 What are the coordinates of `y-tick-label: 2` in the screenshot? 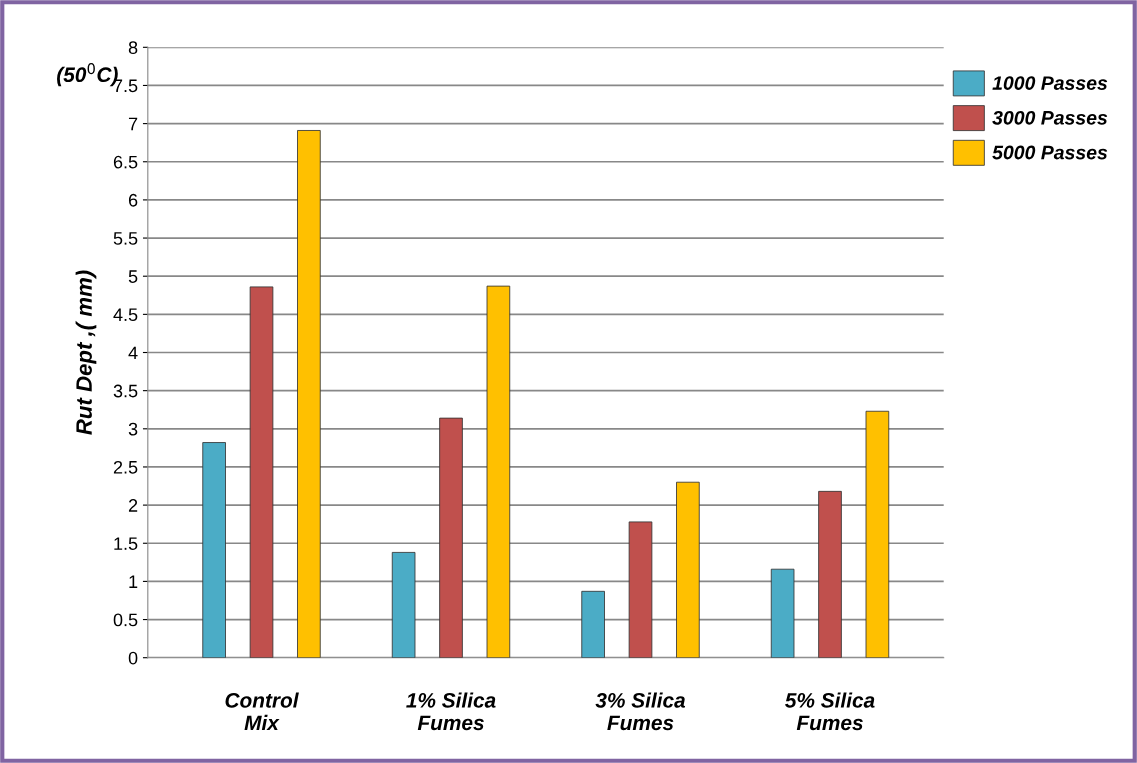 It's located at (133, 505).